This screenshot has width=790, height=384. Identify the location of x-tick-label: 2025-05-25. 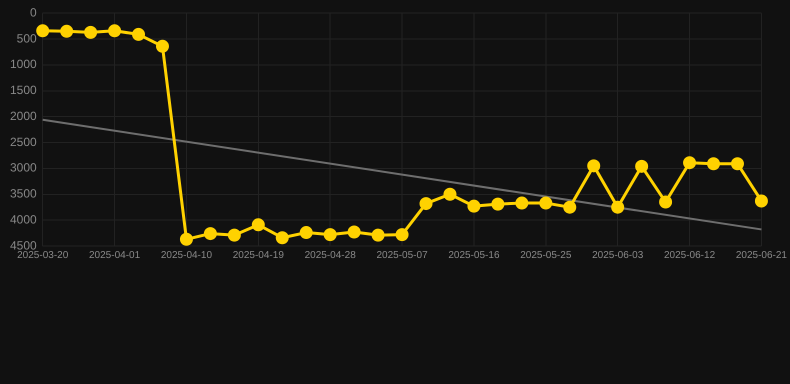
(546, 255).